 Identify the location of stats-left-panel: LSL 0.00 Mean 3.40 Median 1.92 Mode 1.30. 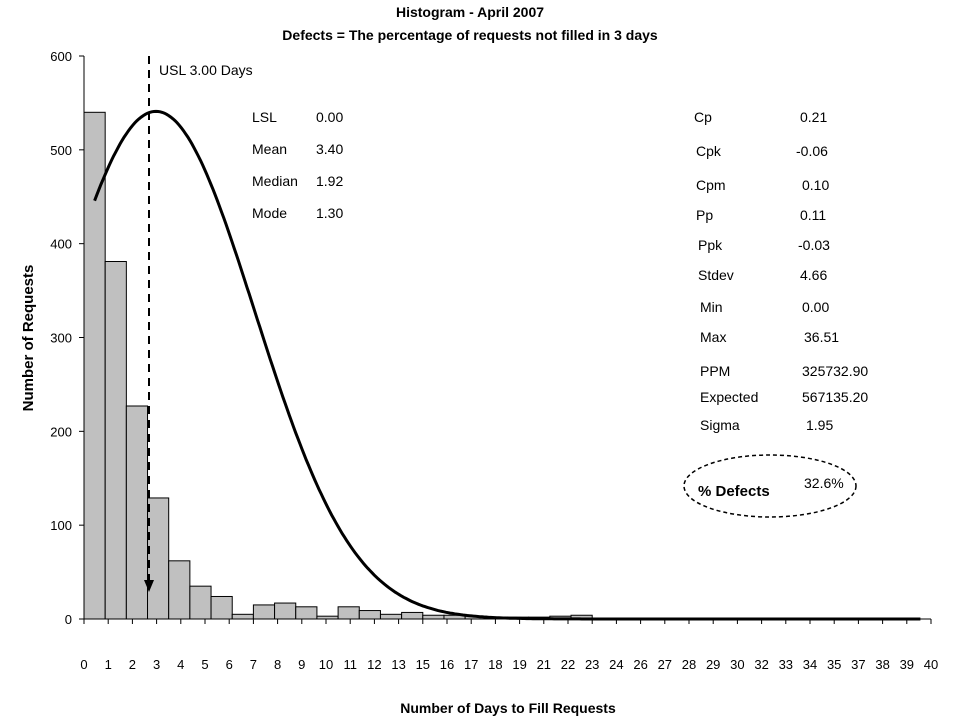
(297, 165).